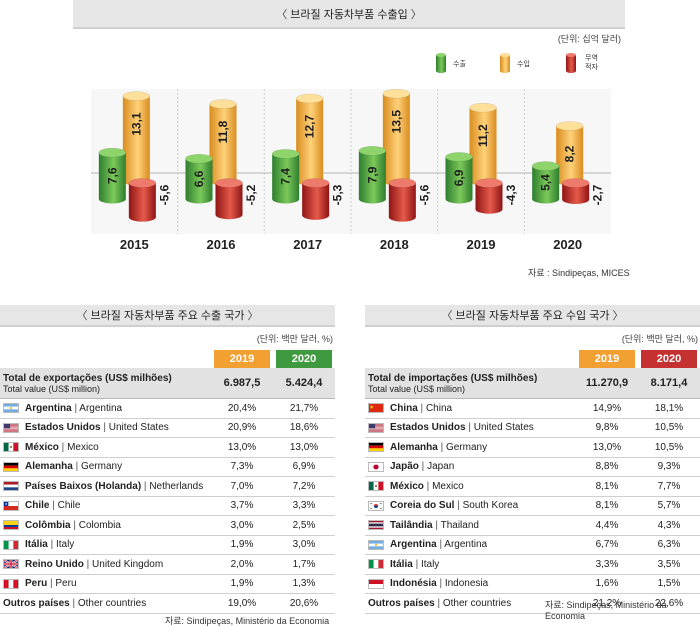 The image size is (700, 627). Describe the element at coordinates (11, 564) in the screenshot. I see `flag-uk-icon` at that location.